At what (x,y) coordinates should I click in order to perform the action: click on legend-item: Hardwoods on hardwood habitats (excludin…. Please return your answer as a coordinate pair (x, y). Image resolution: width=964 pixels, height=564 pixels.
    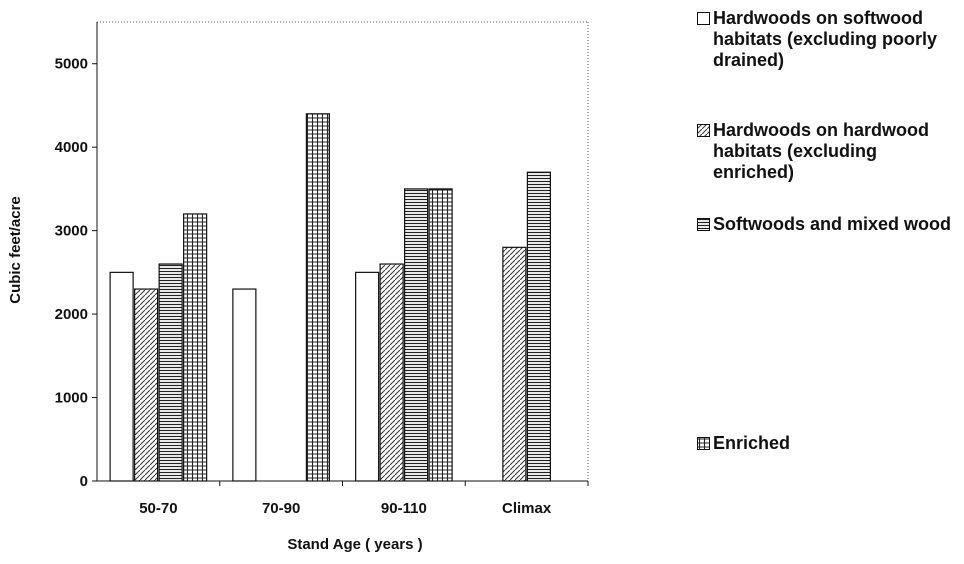
    Looking at the image, I should click on (828, 151).